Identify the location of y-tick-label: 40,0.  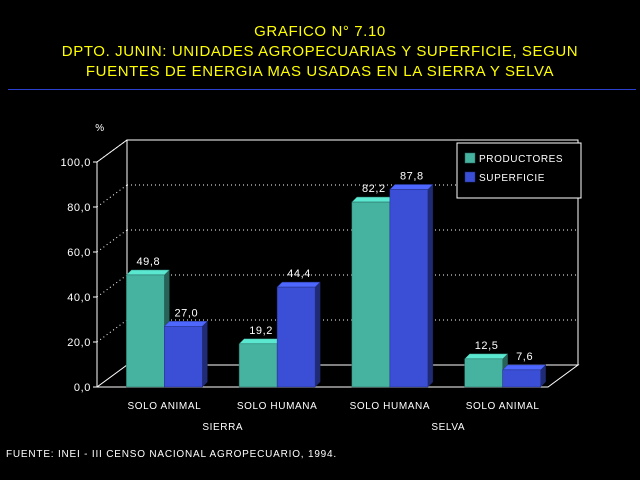
(79, 298).